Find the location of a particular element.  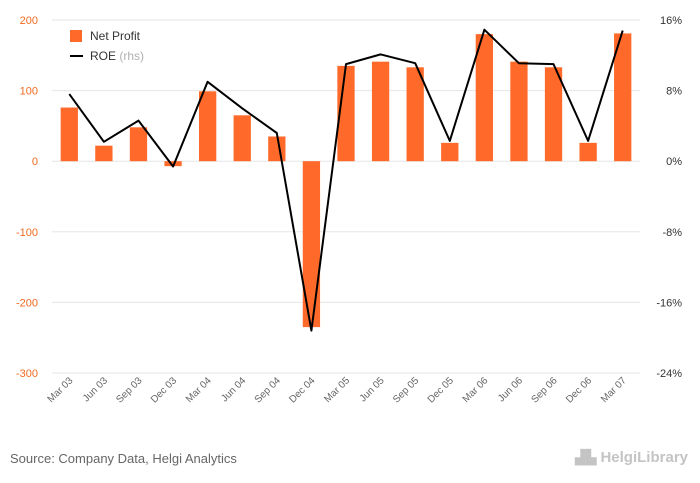

x-tick-label: Jun 03 is located at coordinates (95, 389).